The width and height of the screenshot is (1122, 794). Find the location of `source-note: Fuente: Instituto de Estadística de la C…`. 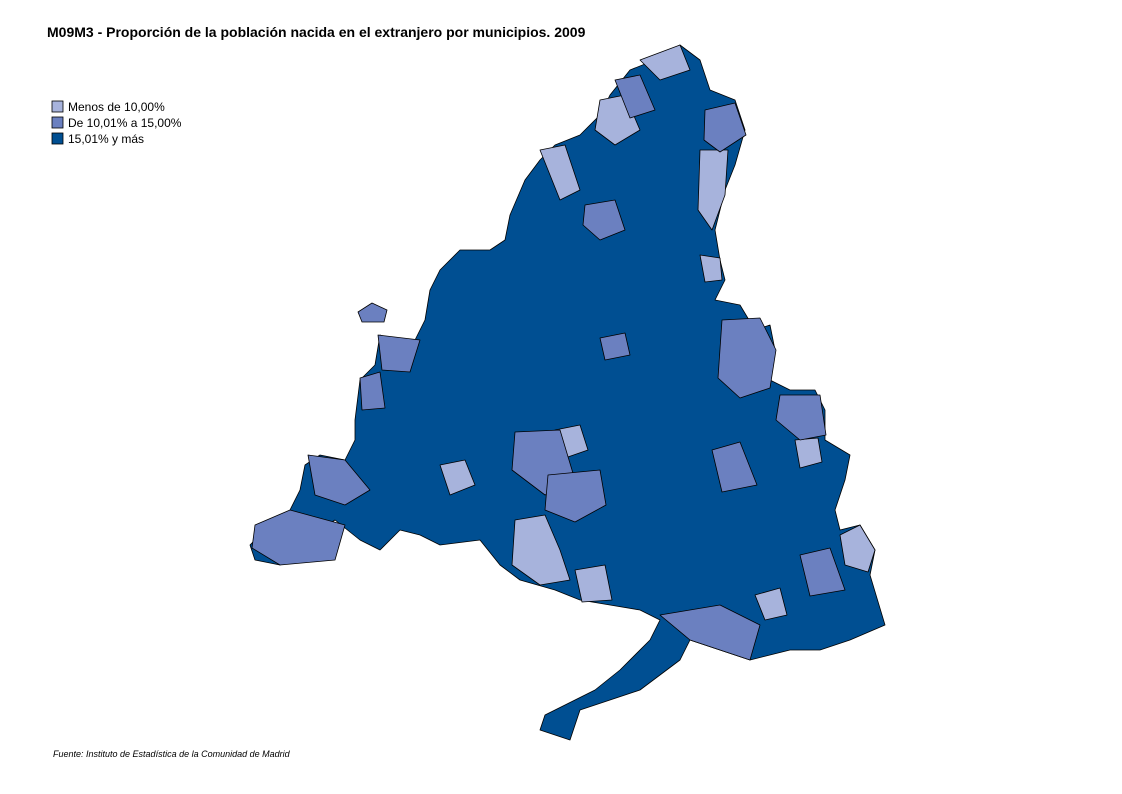

source-note: Fuente: Instituto de Estadística de la C… is located at coordinates (172, 754).